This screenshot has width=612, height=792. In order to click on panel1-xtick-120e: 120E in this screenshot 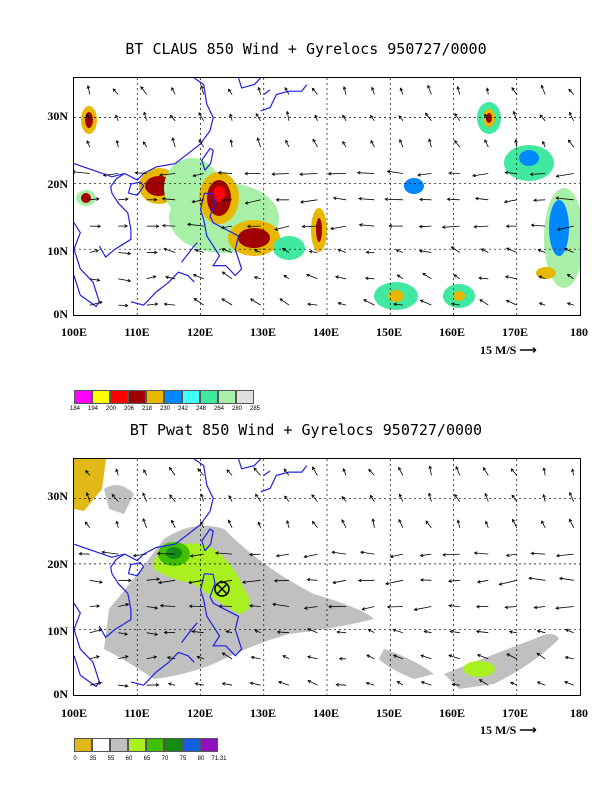, I will do `click(199, 332)`.